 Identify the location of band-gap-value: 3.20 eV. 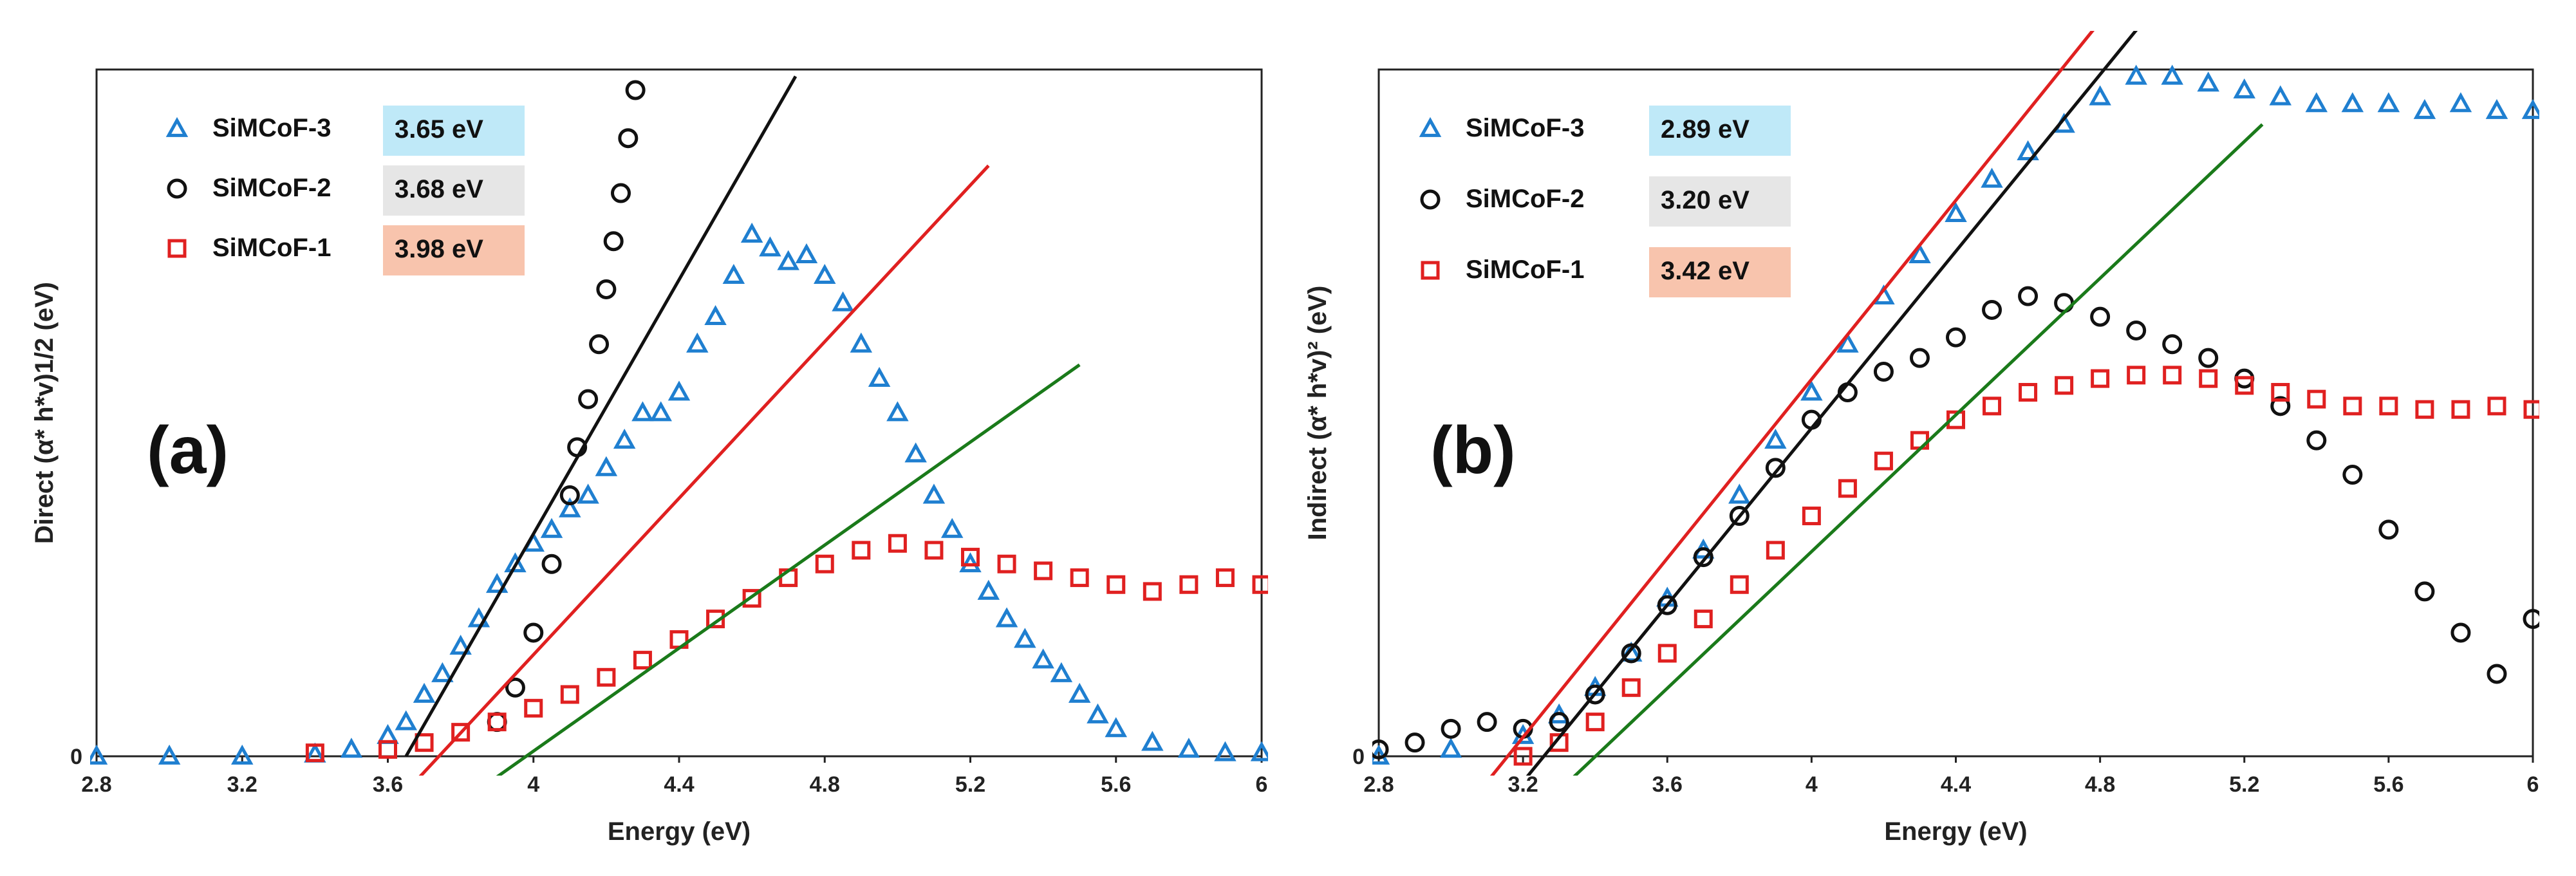
(1705, 200).